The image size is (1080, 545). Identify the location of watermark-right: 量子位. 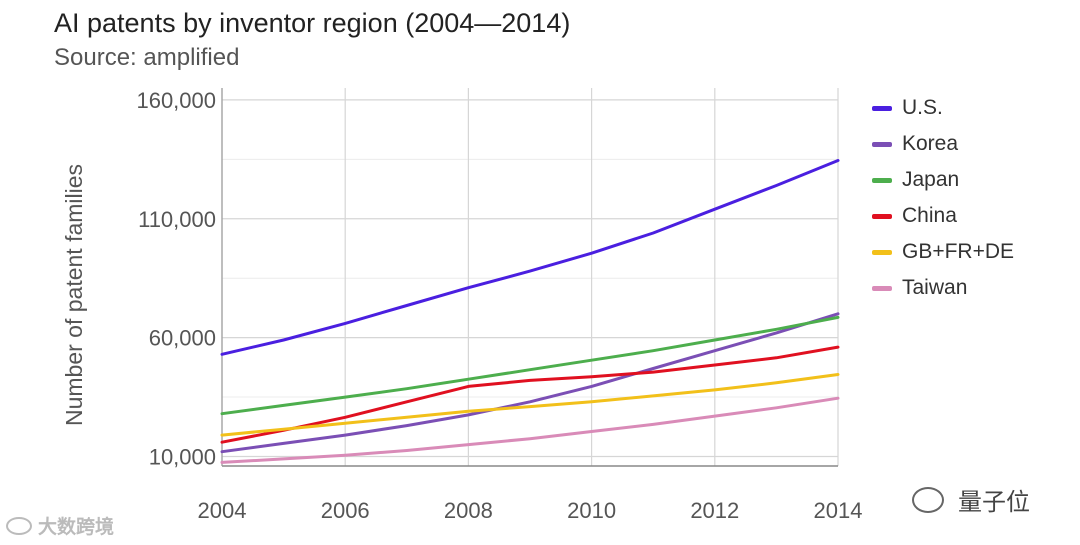
(971, 499).